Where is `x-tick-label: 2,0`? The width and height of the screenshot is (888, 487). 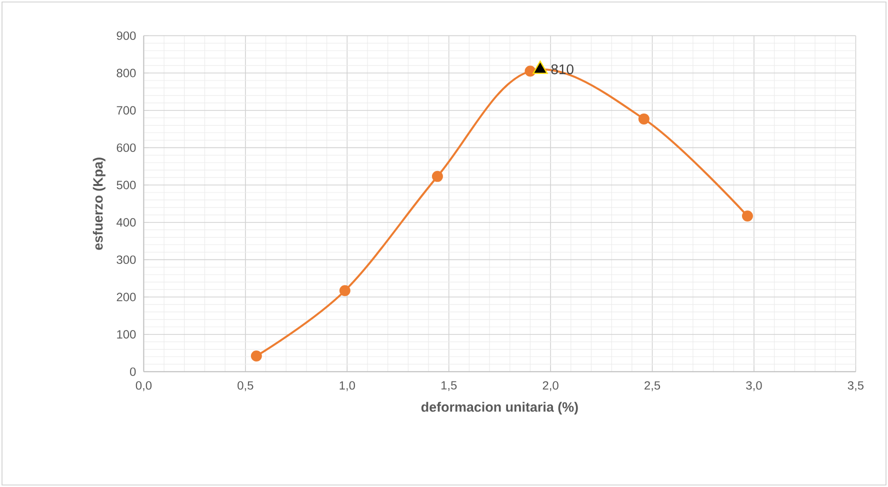
x-tick-label: 2,0 is located at coordinates (550, 386).